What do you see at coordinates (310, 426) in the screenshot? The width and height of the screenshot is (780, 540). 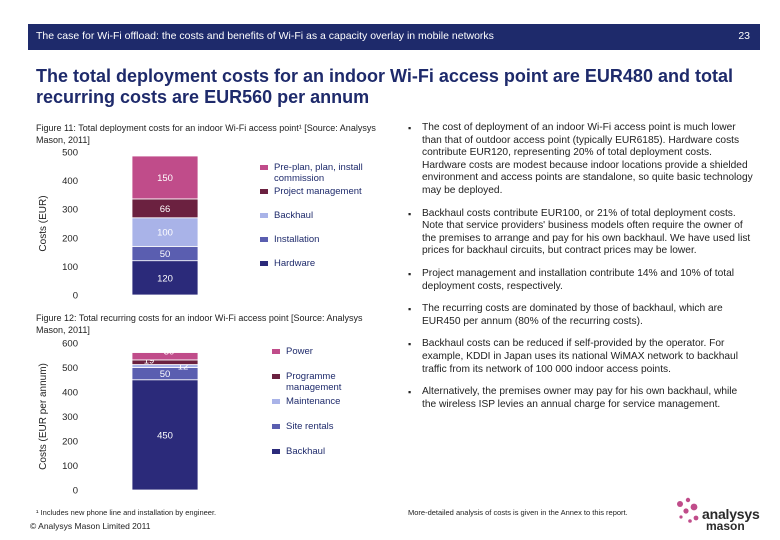 I see `legend-entry: Site rentals` at bounding box center [310, 426].